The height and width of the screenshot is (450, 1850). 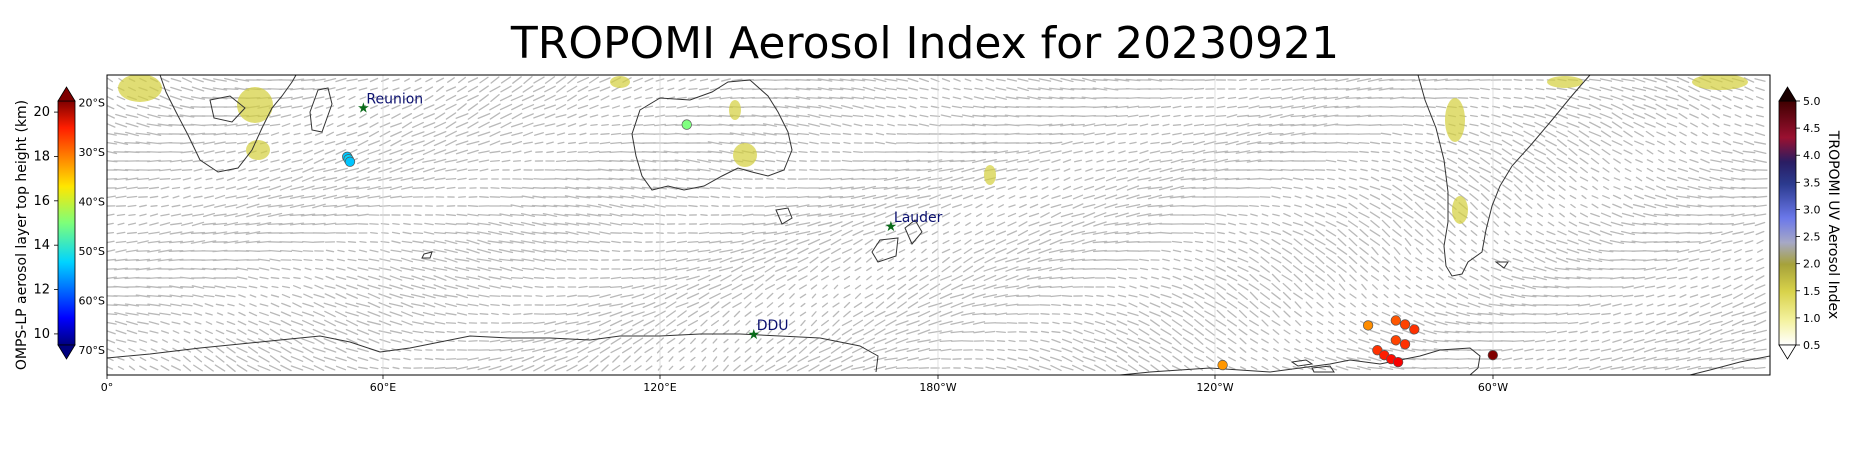 I want to click on x-tick-label: 60°W, so click(x=1493, y=387).